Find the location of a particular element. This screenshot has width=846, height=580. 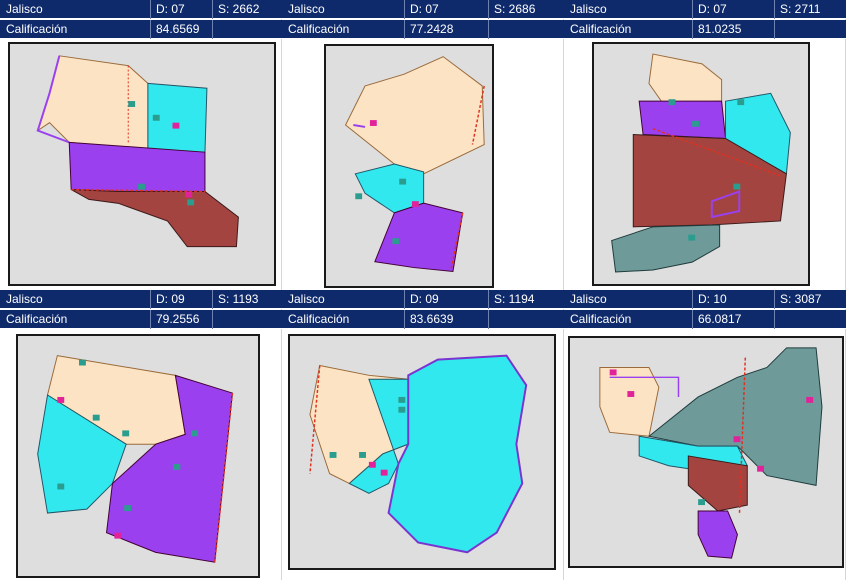

district-label: D: 10 is located at coordinates (712, 299).